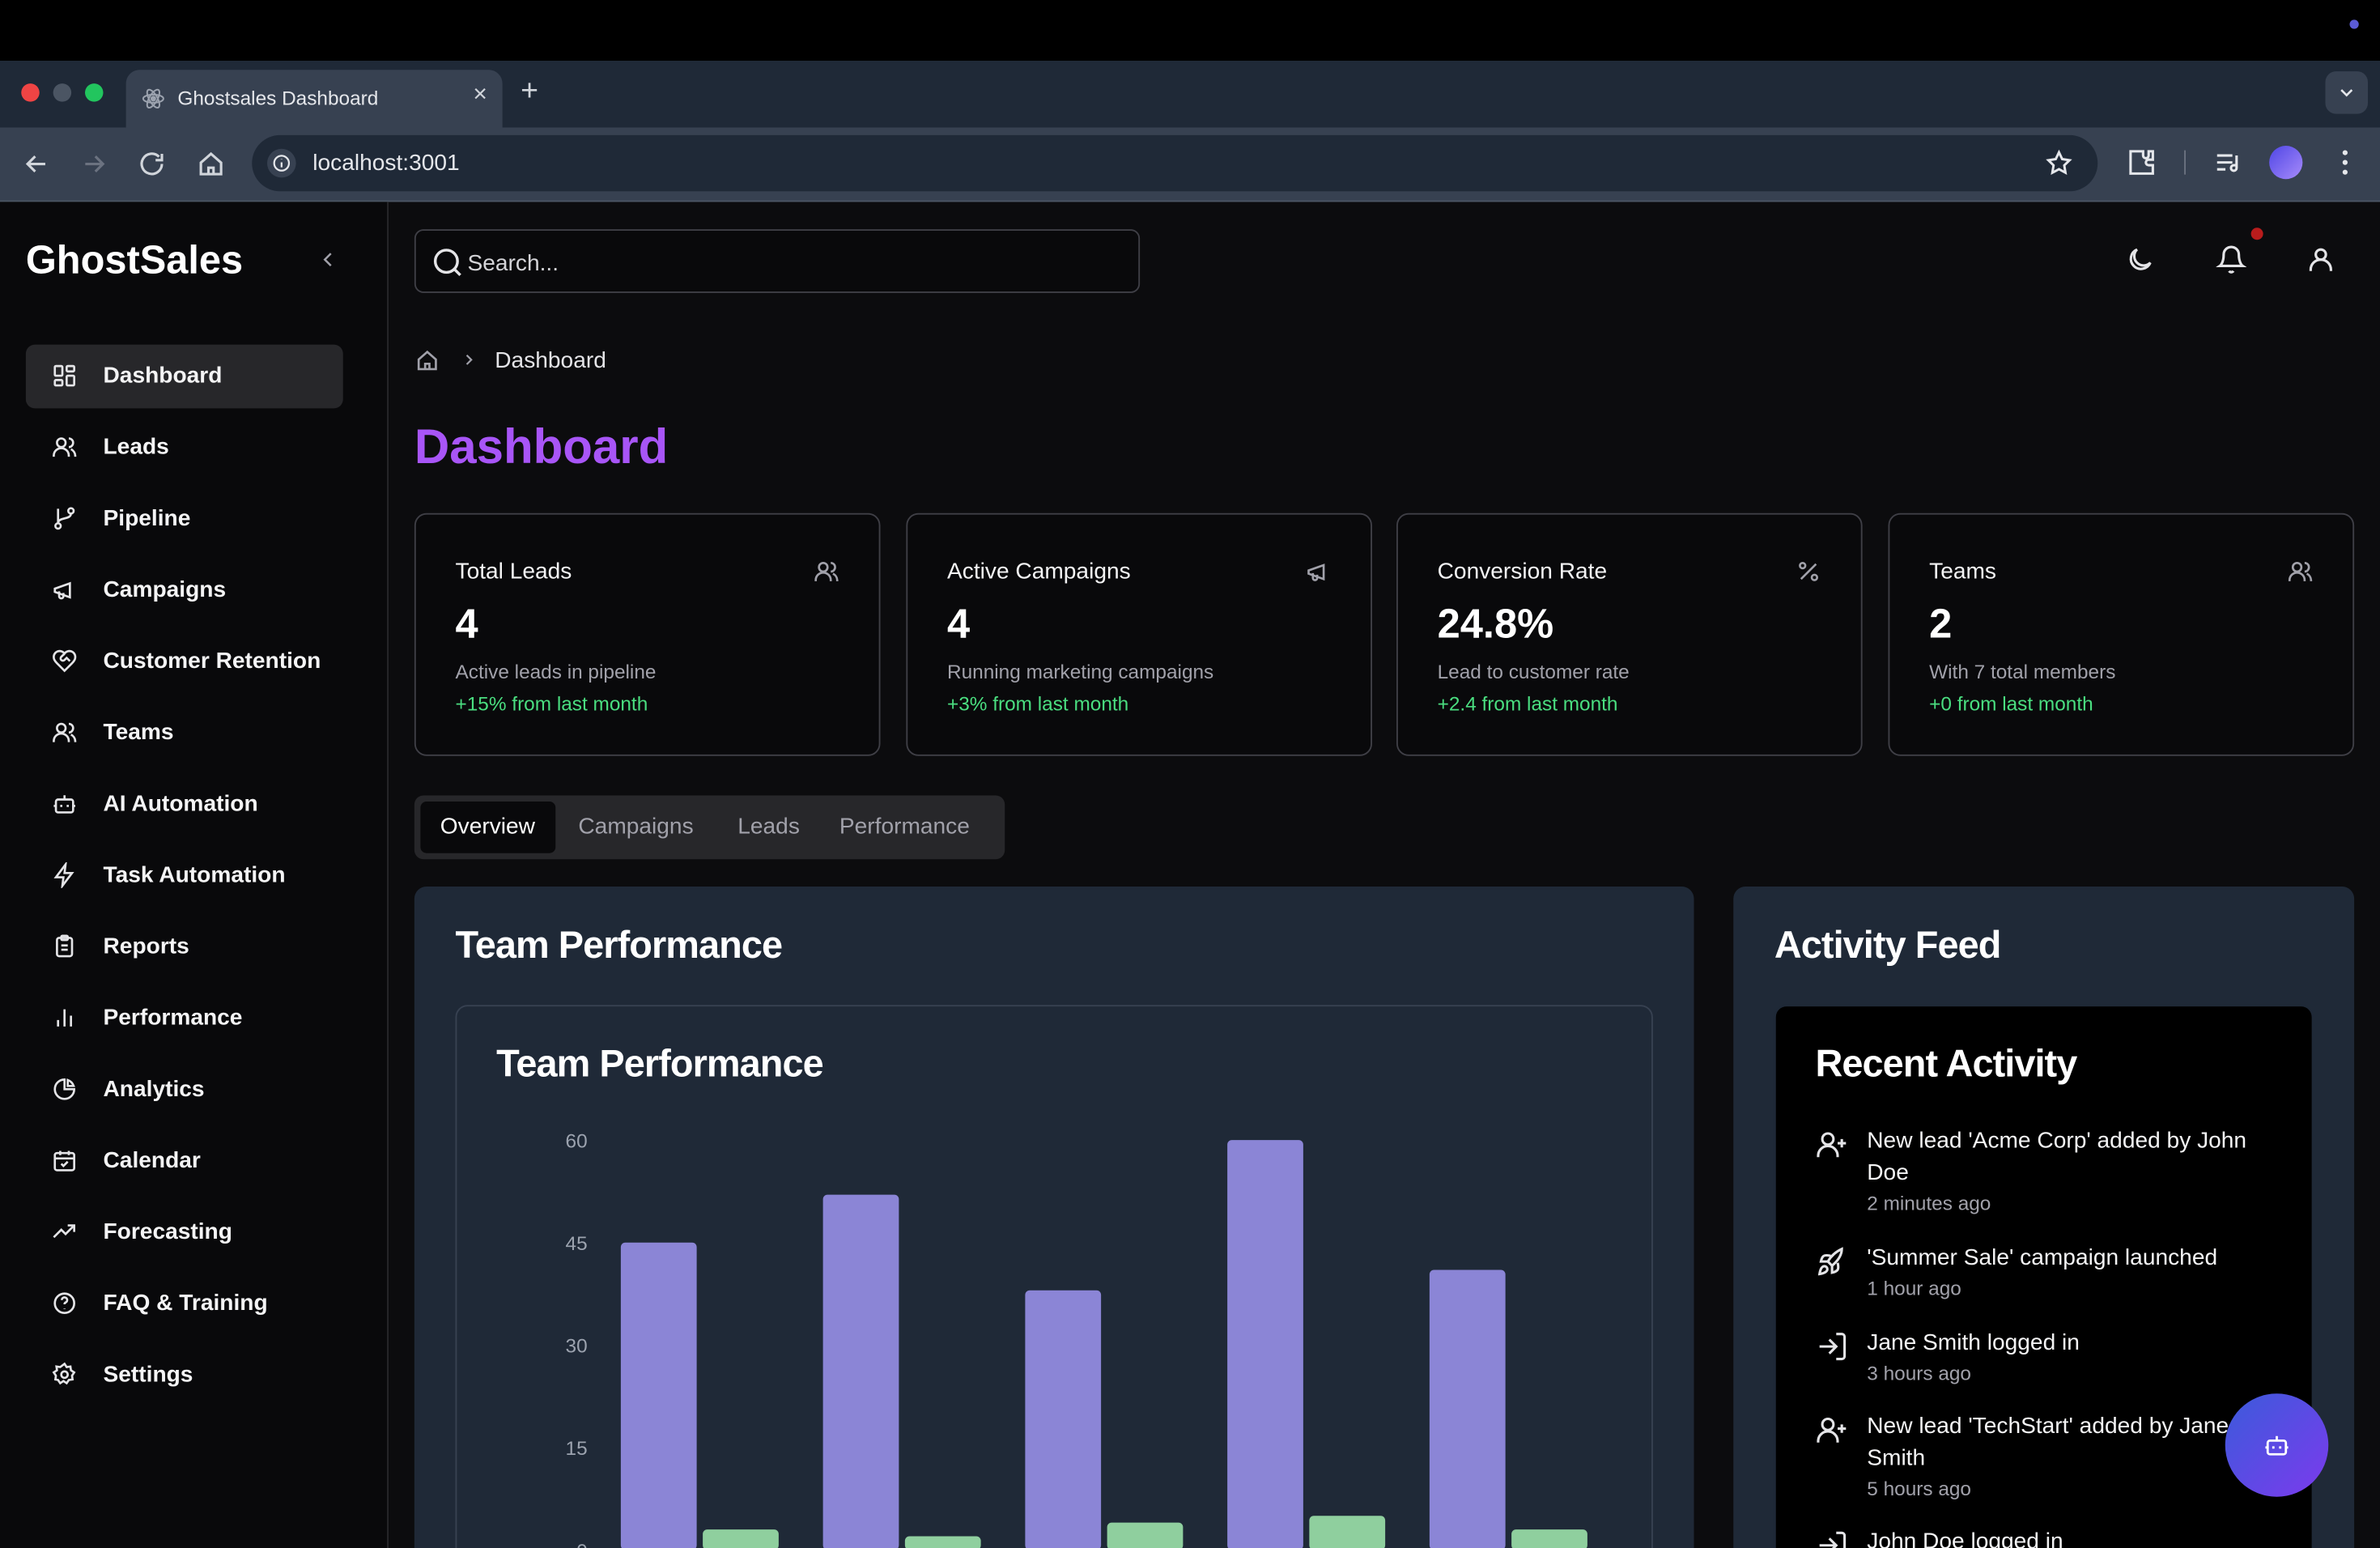 The height and width of the screenshot is (1548, 2380). What do you see at coordinates (65, 661) in the screenshot?
I see `heart-handshake-icon` at bounding box center [65, 661].